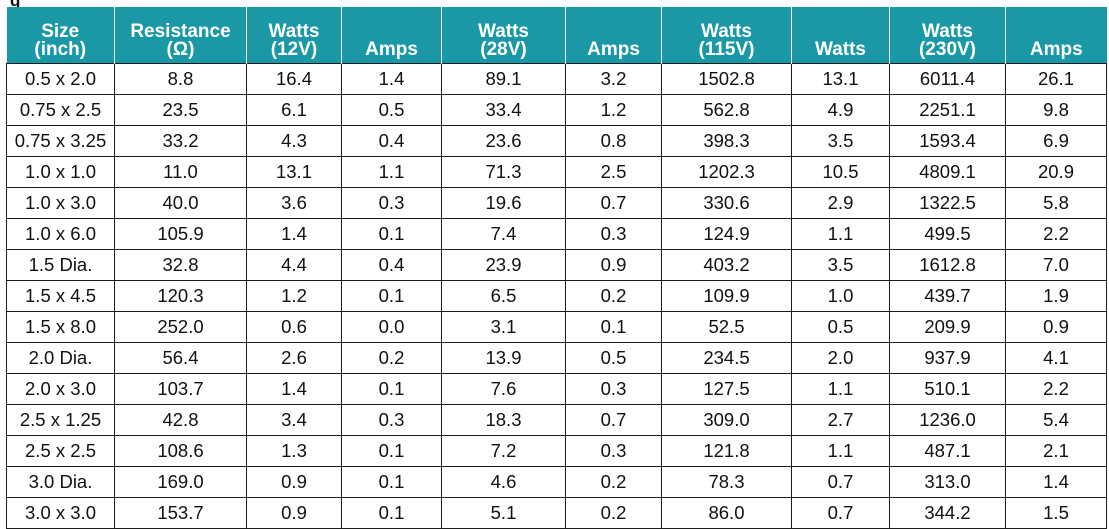 The height and width of the screenshot is (529, 1109). Describe the element at coordinates (726, 358) in the screenshot. I see `table-cell: 234.5` at that location.